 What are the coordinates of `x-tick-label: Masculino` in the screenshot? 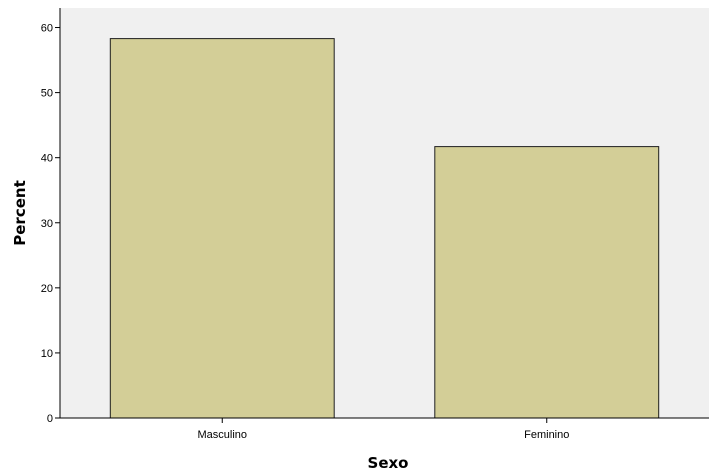 It's located at (222, 435).